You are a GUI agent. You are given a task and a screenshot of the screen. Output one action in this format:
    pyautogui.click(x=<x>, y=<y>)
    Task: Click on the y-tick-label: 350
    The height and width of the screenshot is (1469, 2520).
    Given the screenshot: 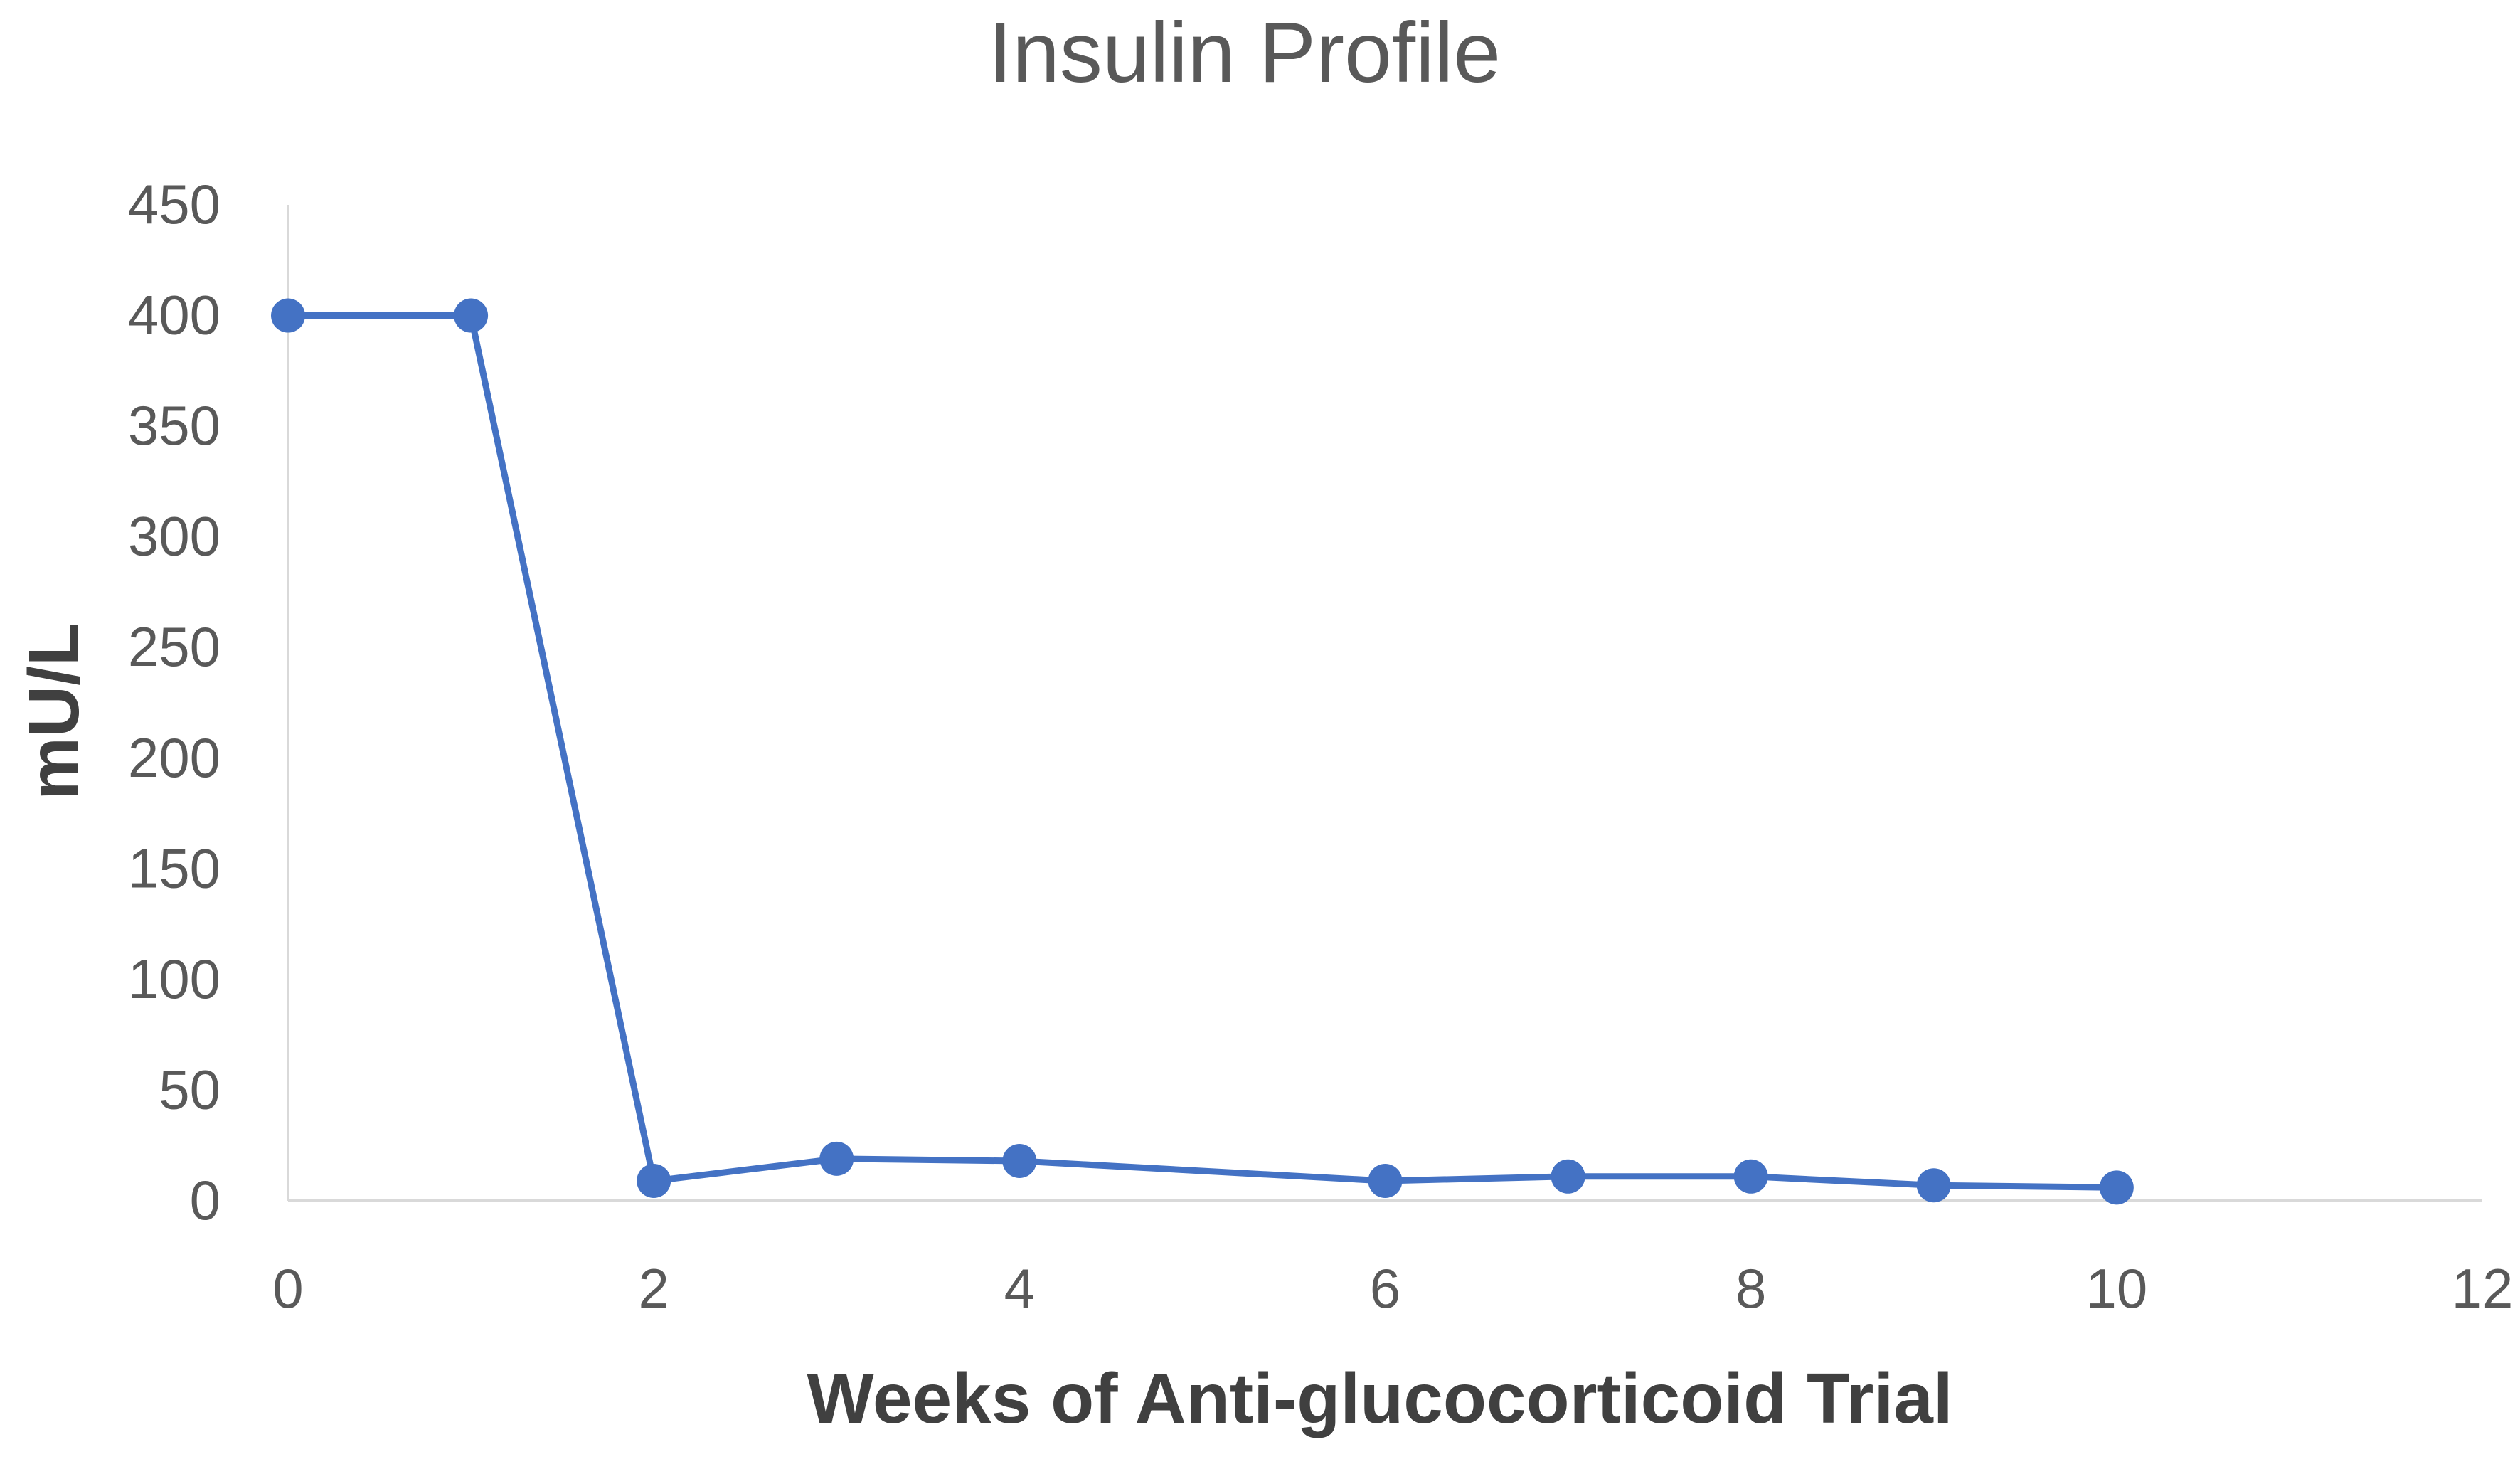 What is the action you would take?
    pyautogui.click(x=174, y=426)
    